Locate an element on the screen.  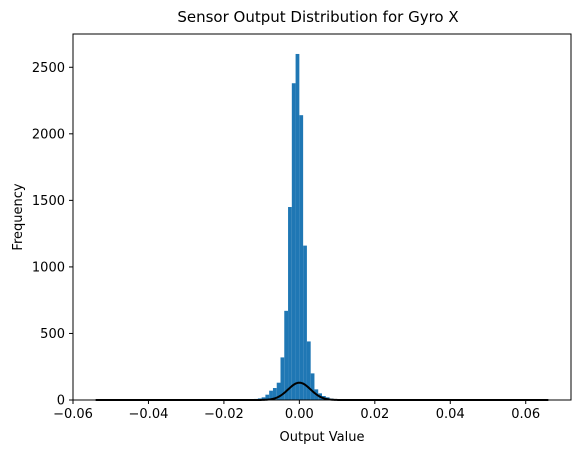
x-tick-label: 0.02 is located at coordinates (374, 414).